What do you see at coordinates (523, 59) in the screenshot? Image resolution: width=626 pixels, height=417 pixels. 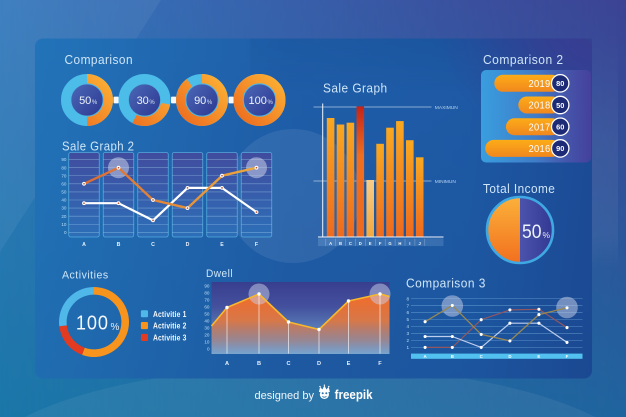 I see `svg-text: Comparison 2` at bounding box center [523, 59].